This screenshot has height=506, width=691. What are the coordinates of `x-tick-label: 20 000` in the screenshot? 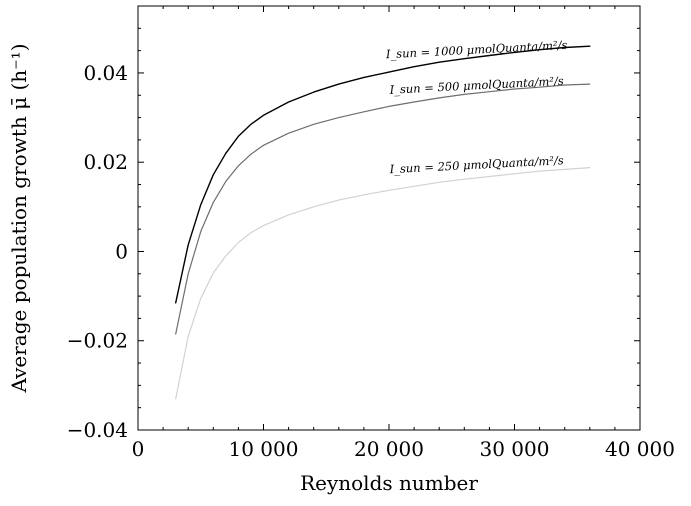 It's located at (389, 449).